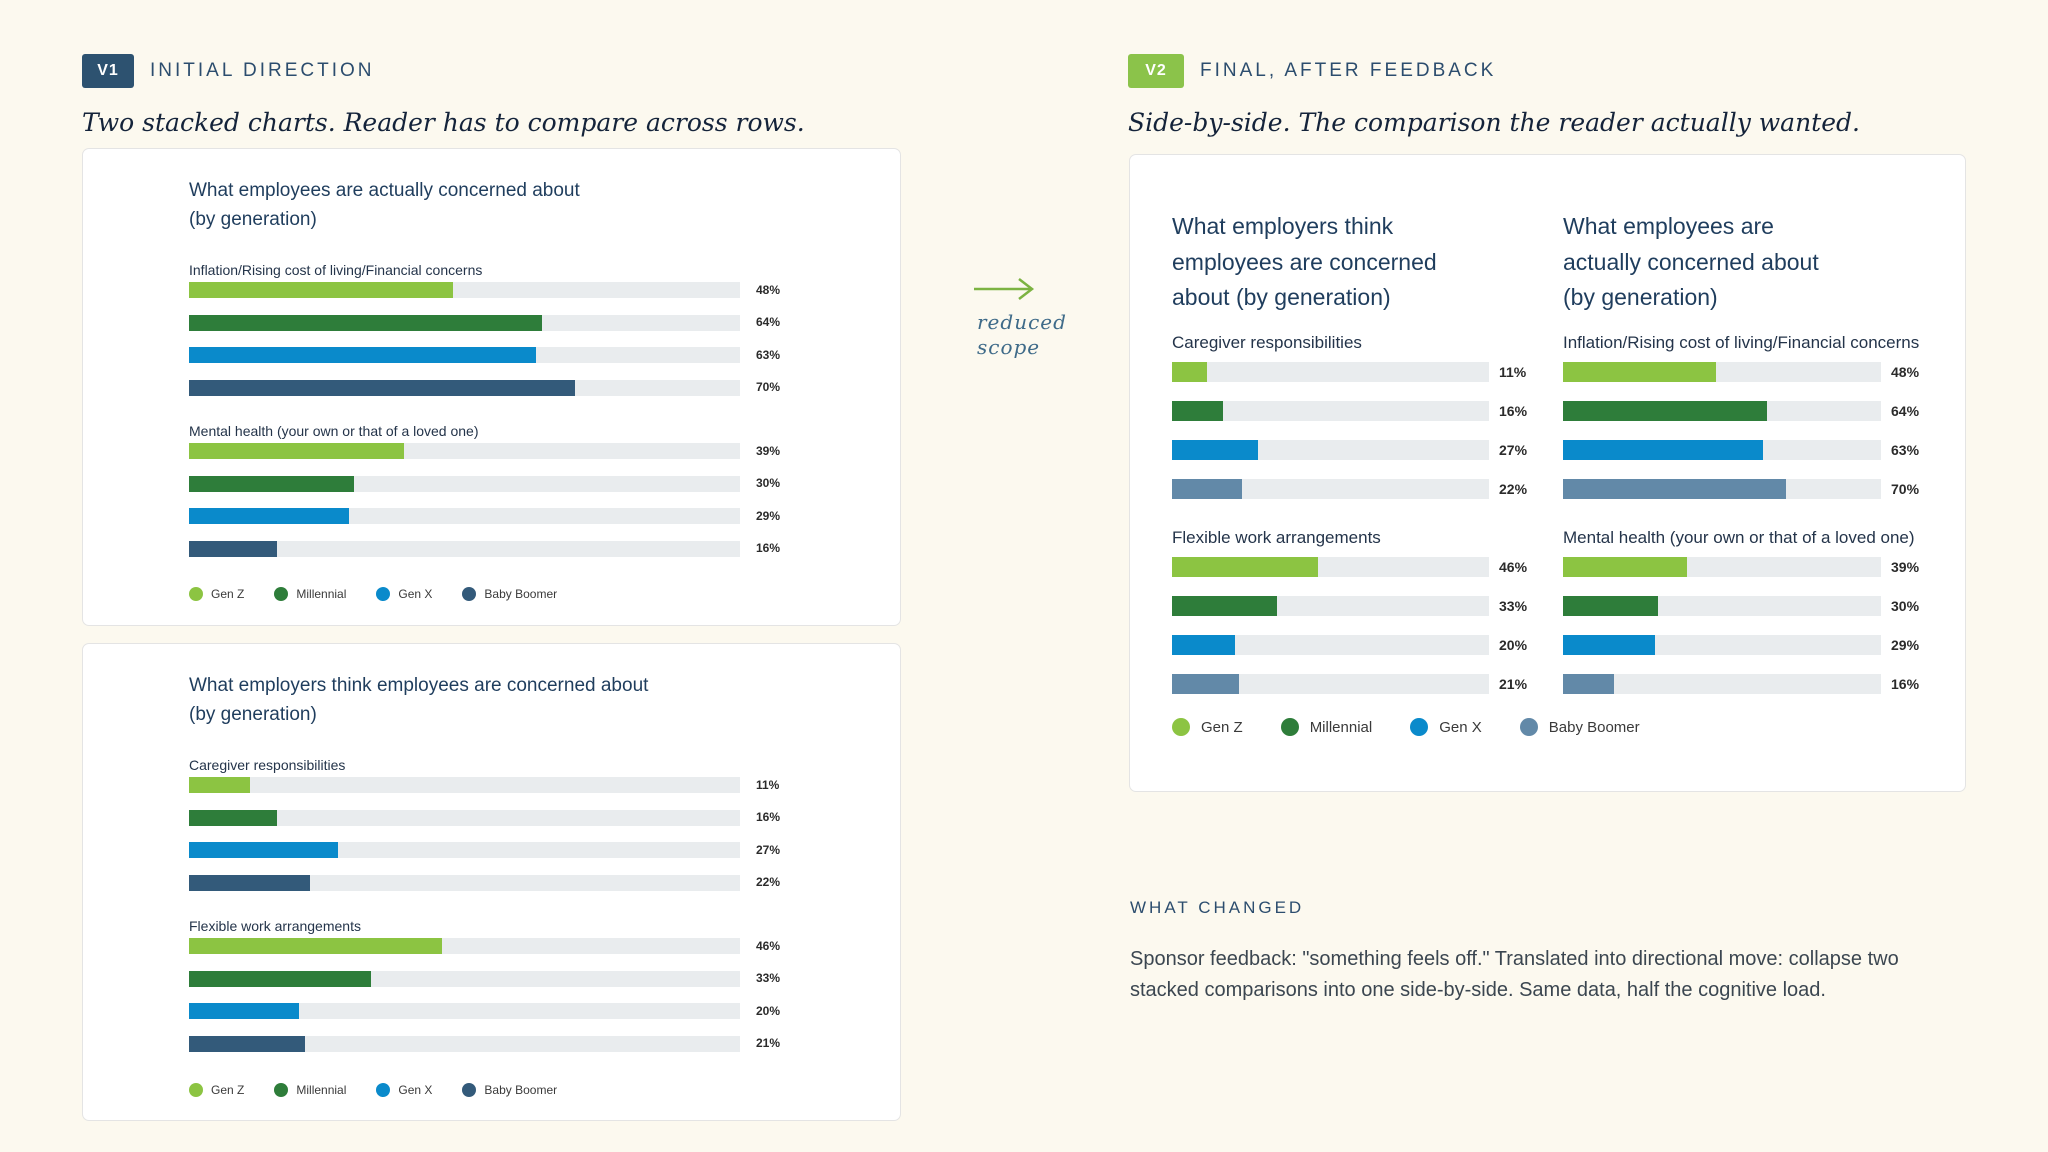 This screenshot has width=2048, height=1152. What do you see at coordinates (1513, 371) in the screenshot?
I see `value-label: 11%` at bounding box center [1513, 371].